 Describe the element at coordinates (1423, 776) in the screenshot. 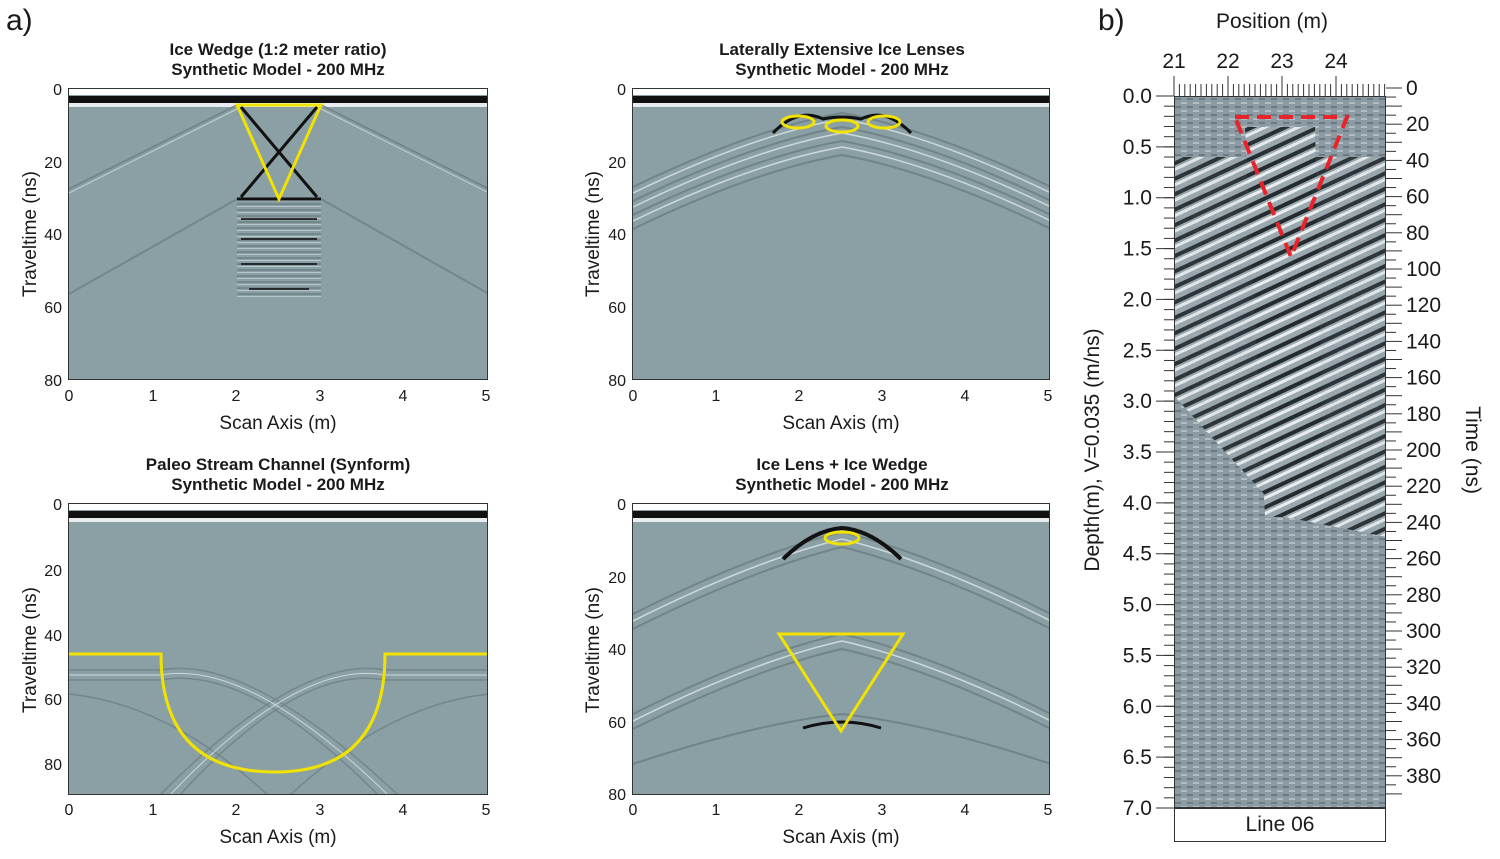

I see `b-time-tick-label: 380` at that location.